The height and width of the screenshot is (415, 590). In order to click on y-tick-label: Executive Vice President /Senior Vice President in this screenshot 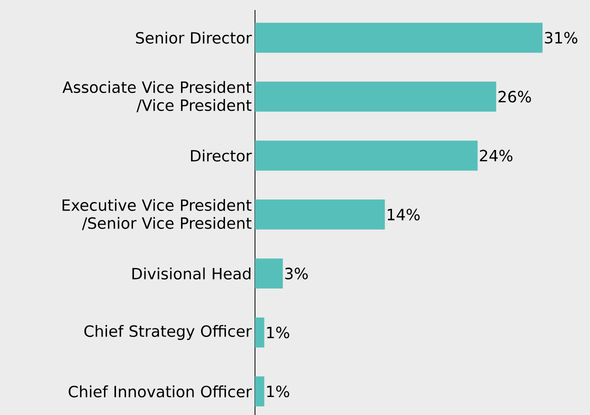, I will do `click(157, 214)`.